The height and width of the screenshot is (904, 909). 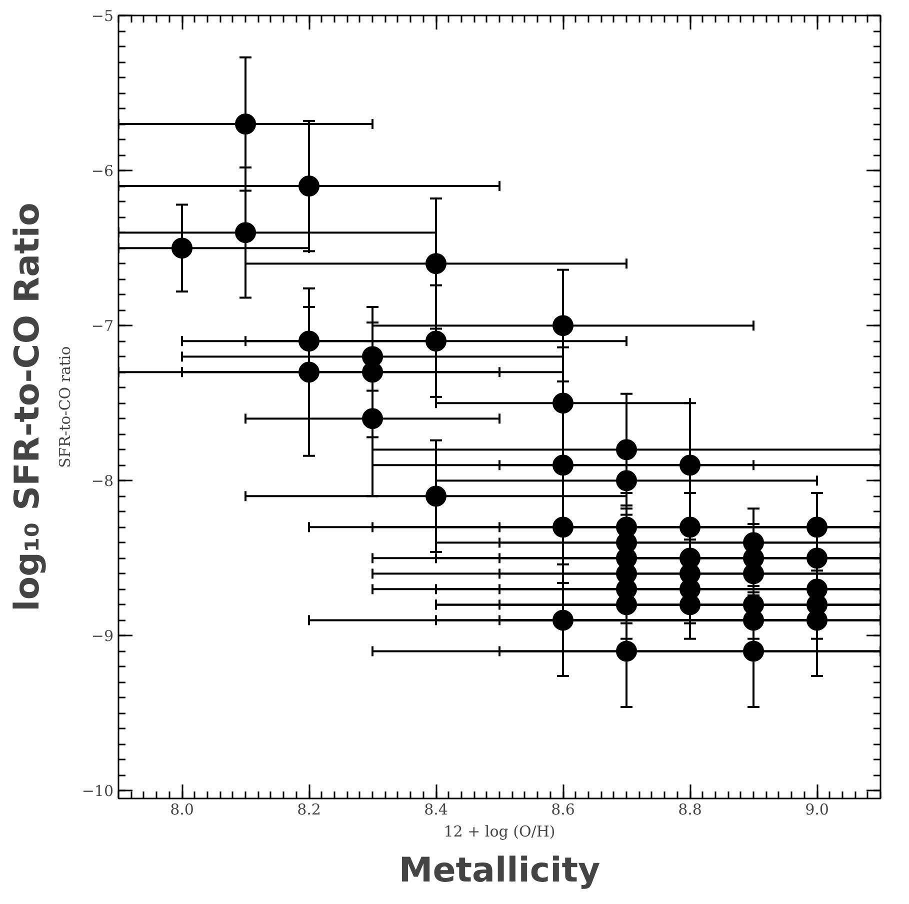 I want to click on x-tick-label: 8.4, so click(x=436, y=809).